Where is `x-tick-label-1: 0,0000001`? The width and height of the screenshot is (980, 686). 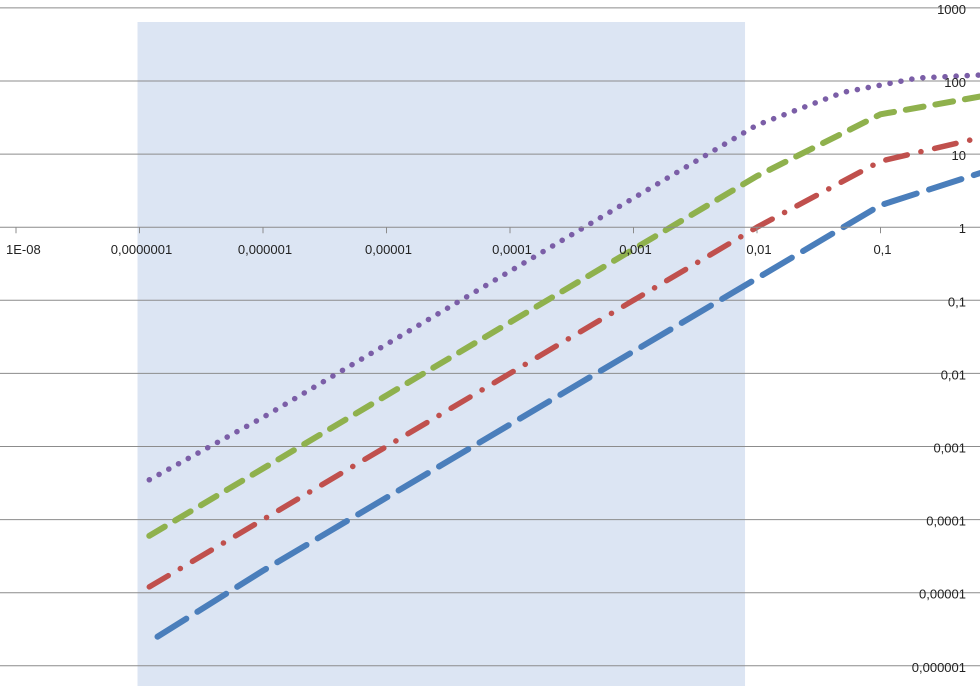
x-tick-label-1: 0,0000001 is located at coordinates (141, 249).